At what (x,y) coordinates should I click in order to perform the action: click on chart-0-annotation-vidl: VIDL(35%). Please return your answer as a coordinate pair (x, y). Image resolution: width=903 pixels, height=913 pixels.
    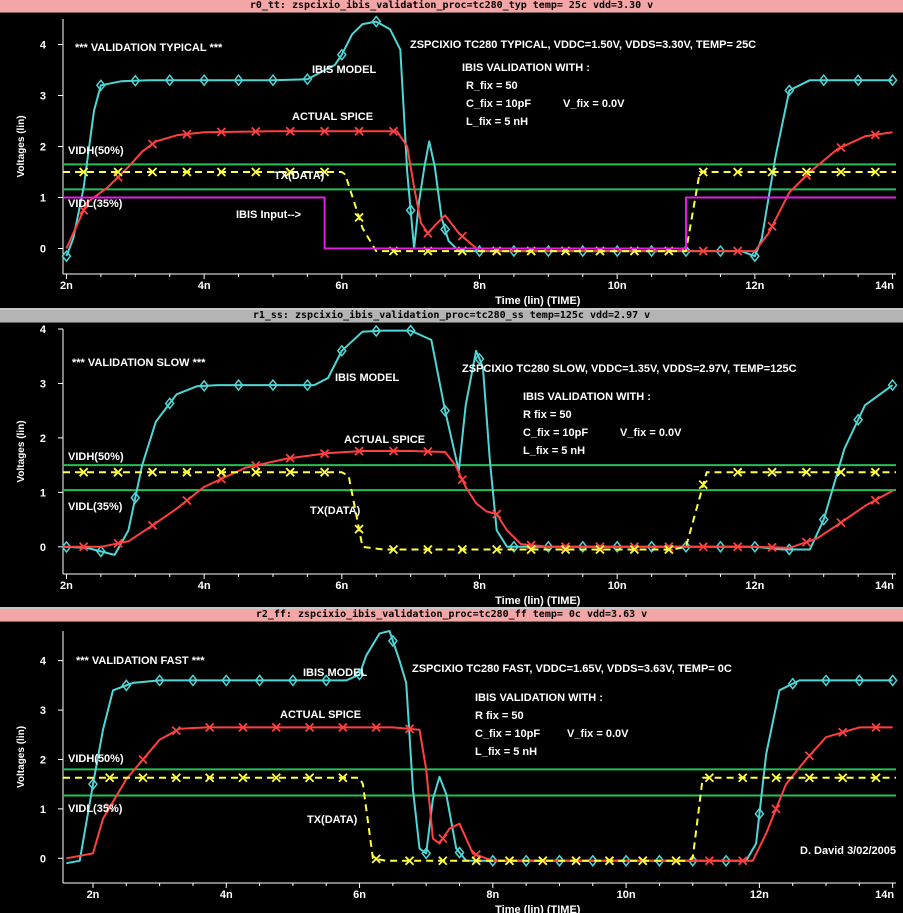
    Looking at the image, I should click on (95, 204).